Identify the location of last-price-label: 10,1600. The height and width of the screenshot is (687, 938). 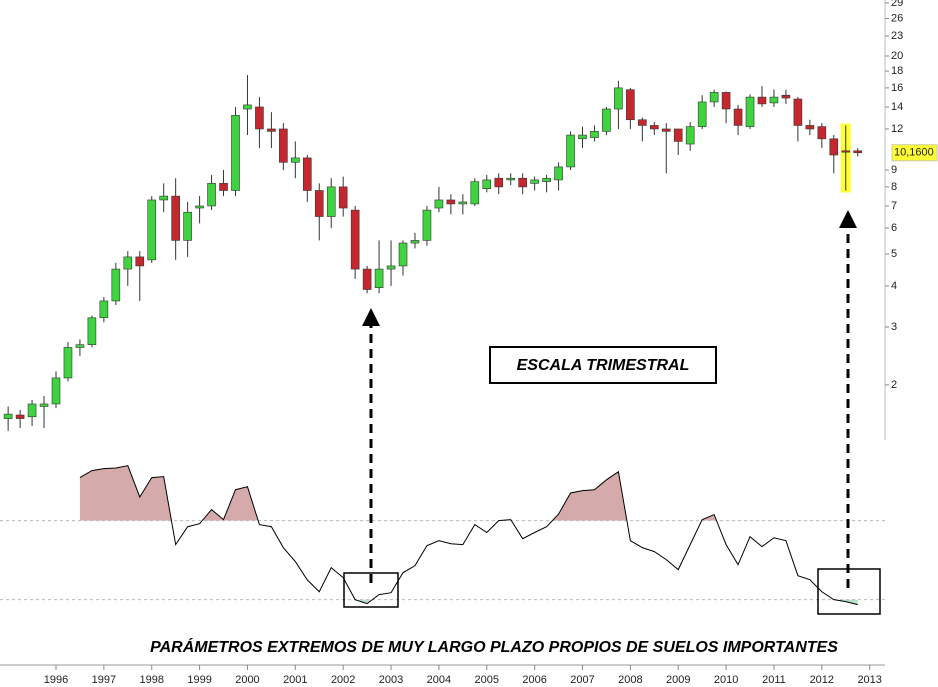
(914, 153).